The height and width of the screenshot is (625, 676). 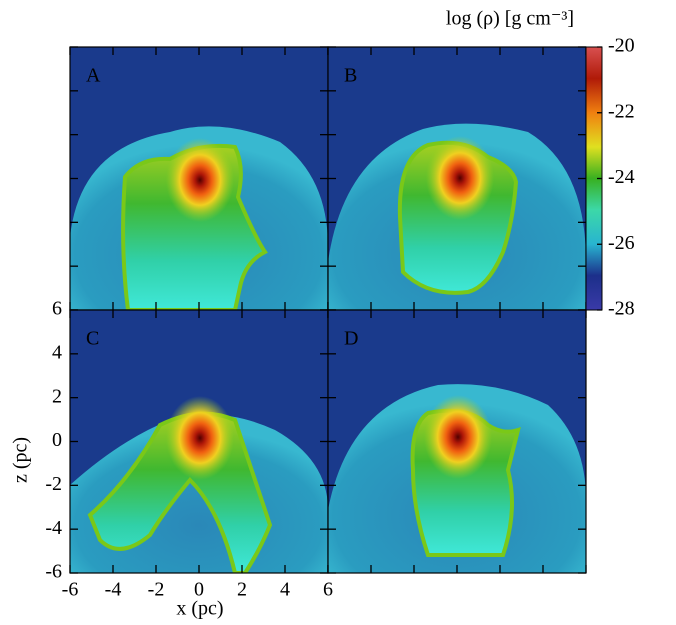 What do you see at coordinates (53, 484) in the screenshot?
I see `y-tick-label: -2` at bounding box center [53, 484].